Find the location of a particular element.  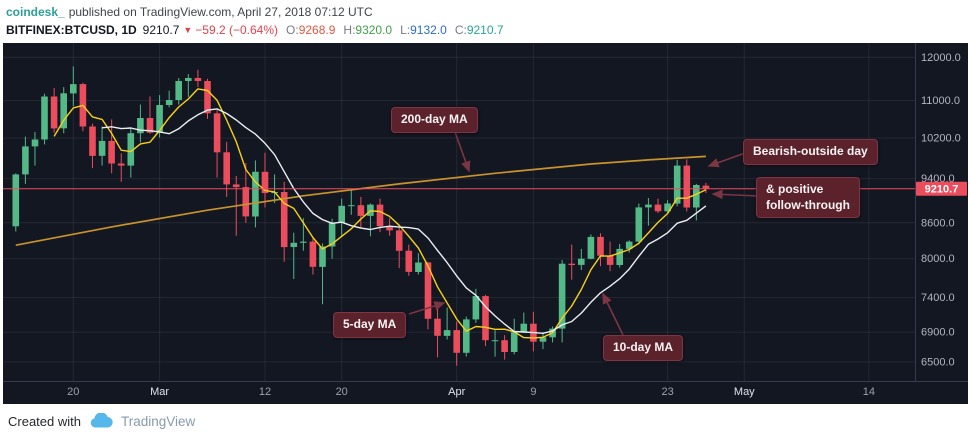

200-day-ma-line is located at coordinates (360, 201).